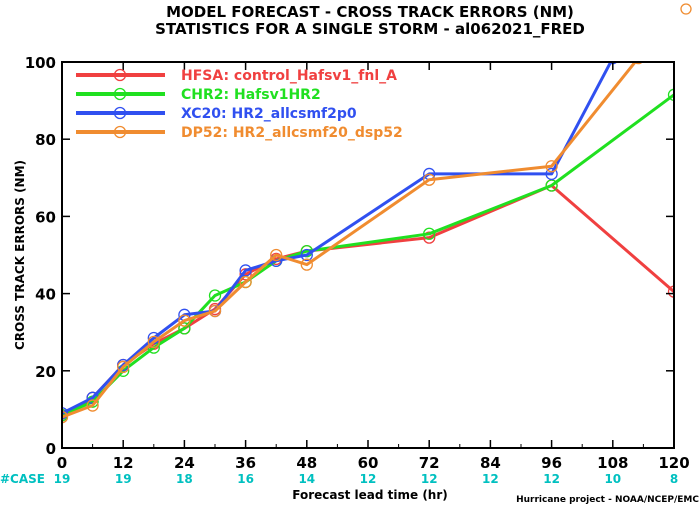 The width and height of the screenshot is (700, 506). I want to click on x-tick-label-3: 36, so click(245, 463).